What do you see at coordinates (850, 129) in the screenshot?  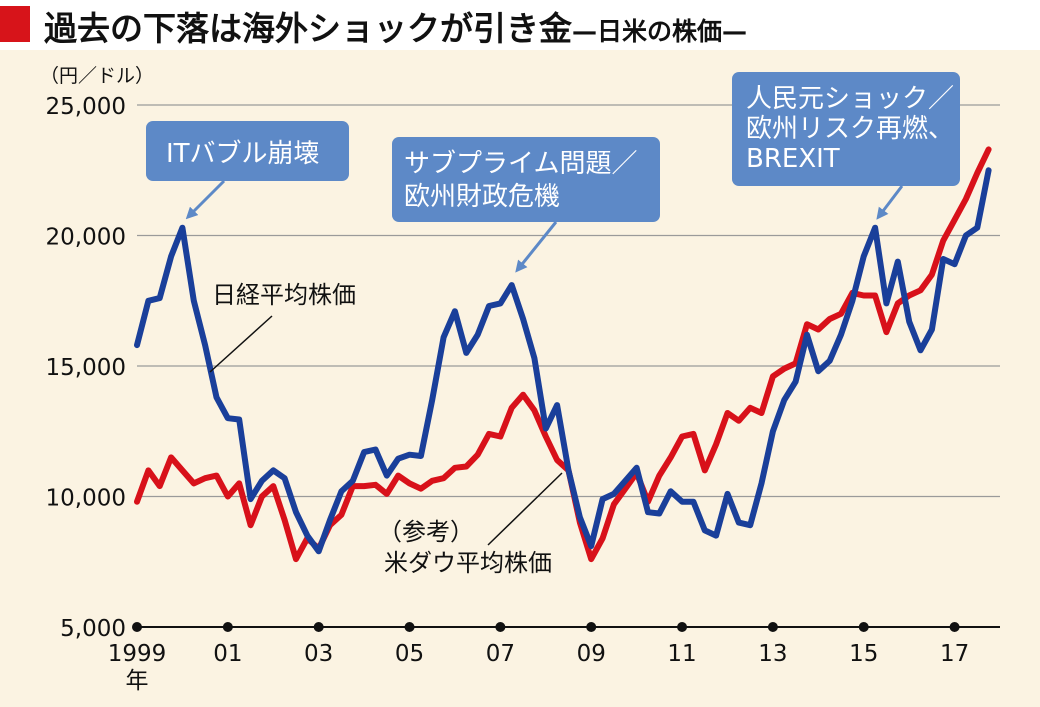 I see `callout-text-line: 欧州リスク再燃、` at bounding box center [850, 129].